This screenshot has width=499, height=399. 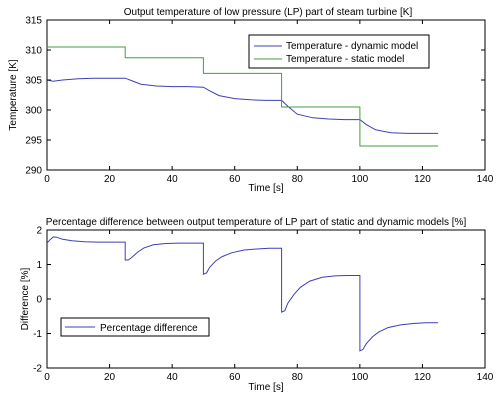 What do you see at coordinates (33, 21) in the screenshot?
I see `y-tick-label: 315` at bounding box center [33, 21].